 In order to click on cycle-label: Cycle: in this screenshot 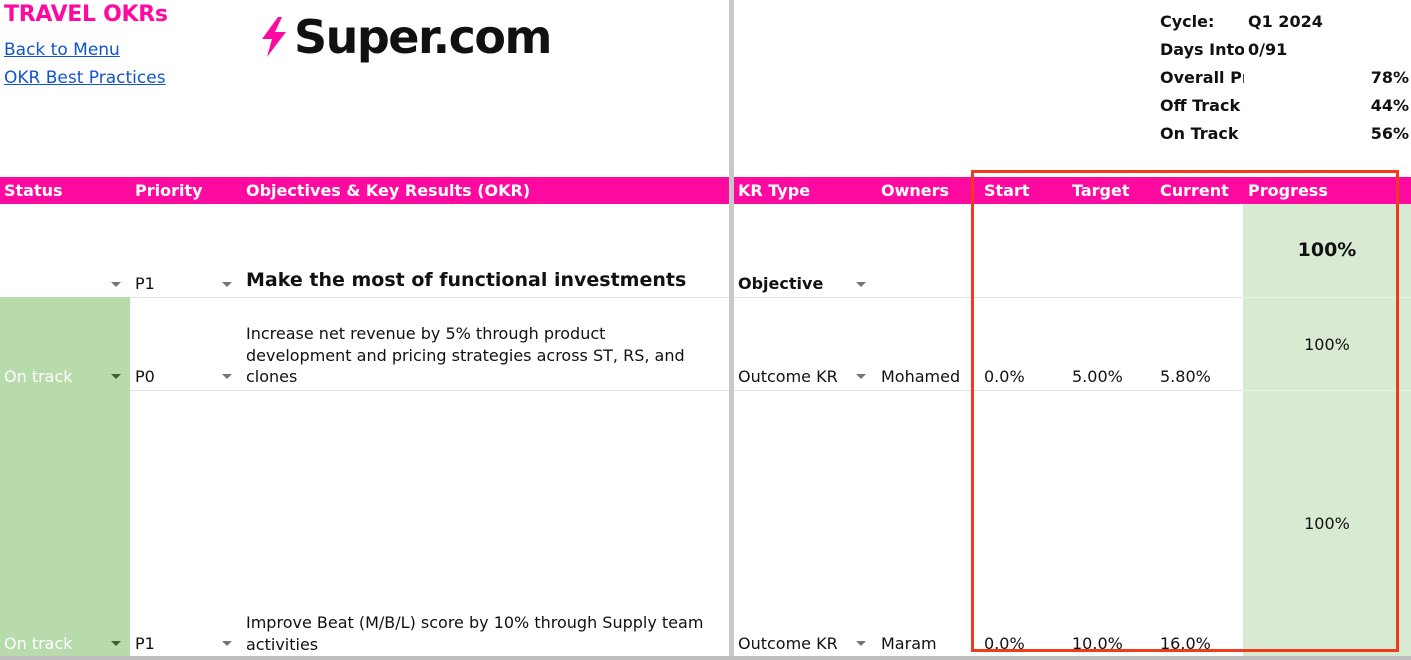, I will do `click(1187, 21)`.